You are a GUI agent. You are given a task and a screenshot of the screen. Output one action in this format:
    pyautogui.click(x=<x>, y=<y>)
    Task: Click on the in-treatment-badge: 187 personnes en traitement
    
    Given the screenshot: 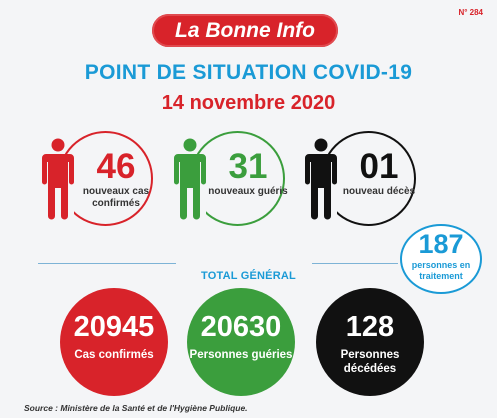 What is the action you would take?
    pyautogui.click(x=441, y=259)
    